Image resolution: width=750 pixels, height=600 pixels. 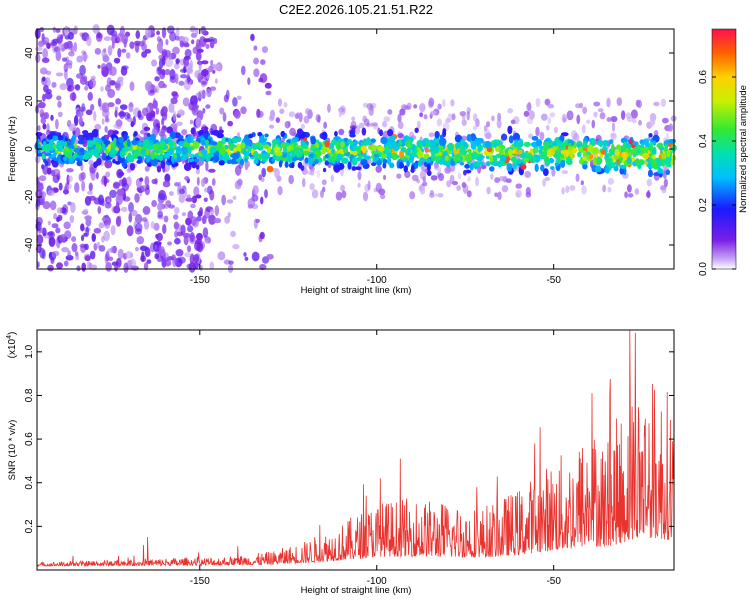 I want to click on snr-x-tick-label: -100, so click(x=377, y=581).